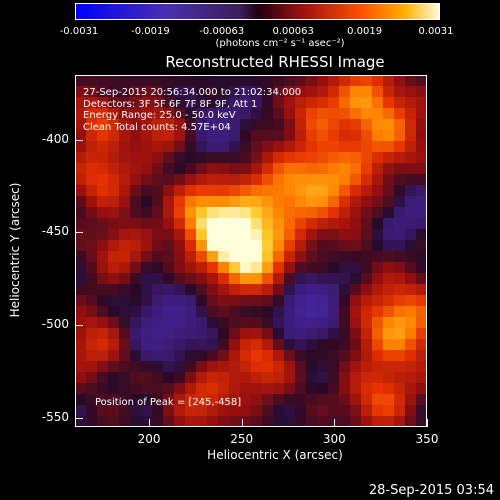 The width and height of the screenshot is (500, 500). I want to click on timestamp: 28-Sep-2015 03:54, so click(431, 490).